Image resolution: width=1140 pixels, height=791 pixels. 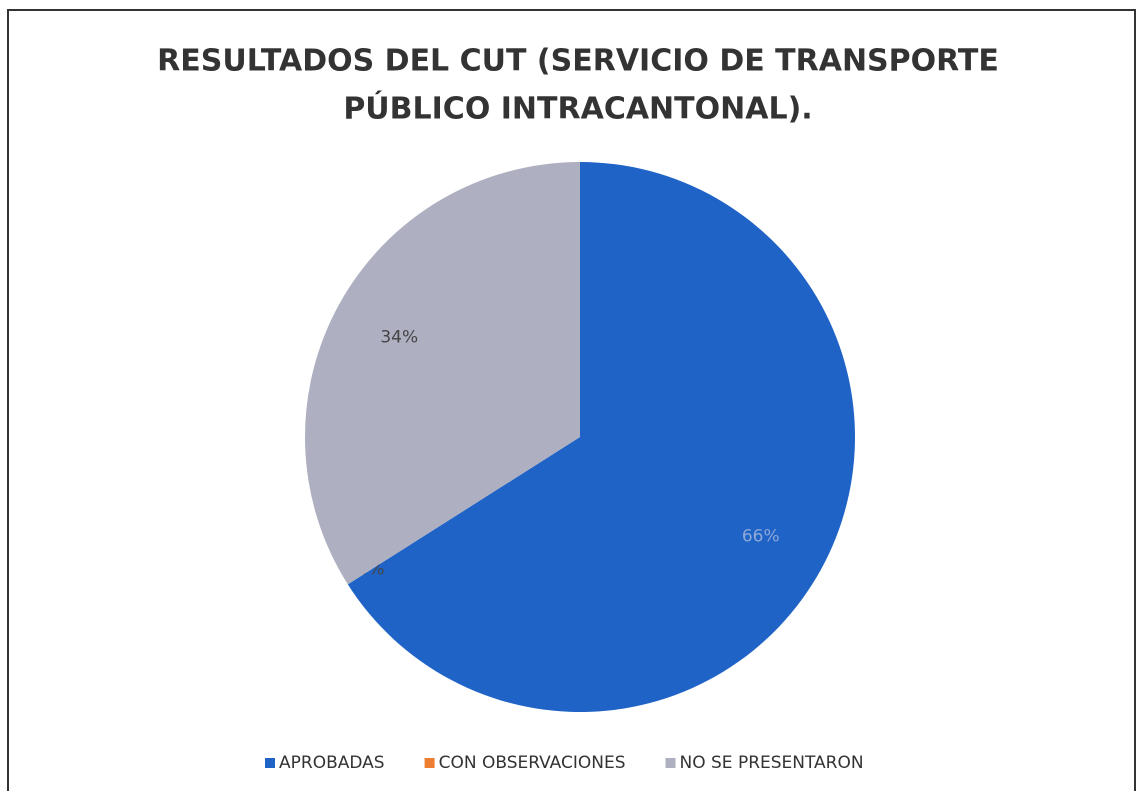 I want to click on data-label: 66%, so click(x=761, y=536).